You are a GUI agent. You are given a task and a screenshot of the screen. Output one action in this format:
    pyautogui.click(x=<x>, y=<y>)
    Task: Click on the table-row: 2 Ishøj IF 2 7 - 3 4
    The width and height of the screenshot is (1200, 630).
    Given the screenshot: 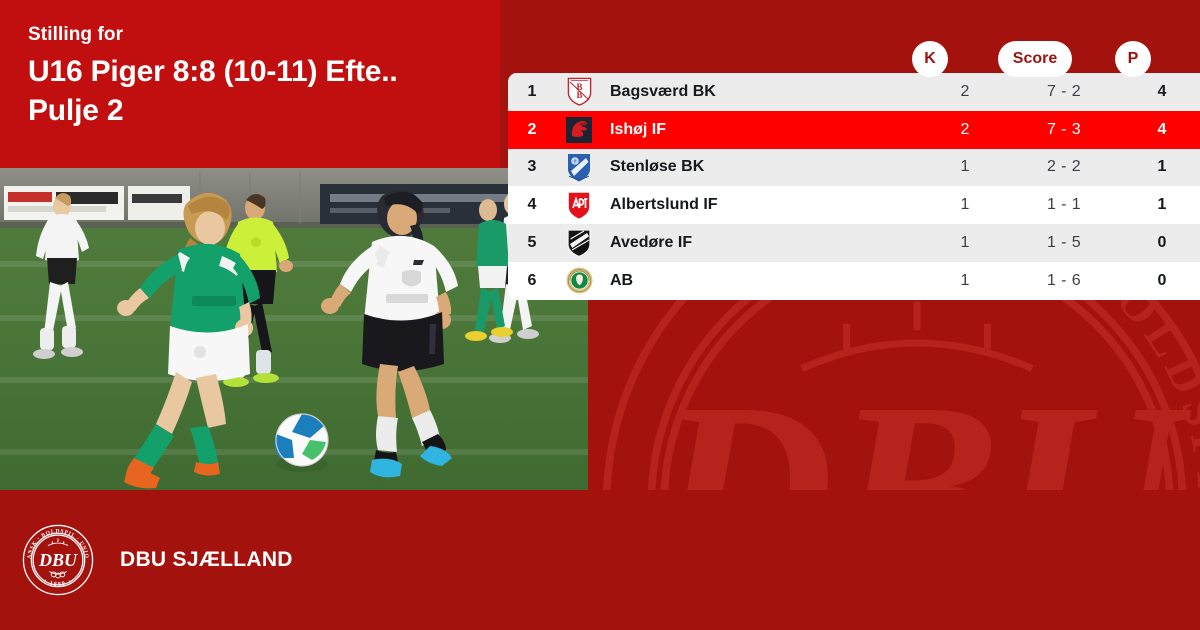 What is the action you would take?
    pyautogui.click(x=854, y=129)
    